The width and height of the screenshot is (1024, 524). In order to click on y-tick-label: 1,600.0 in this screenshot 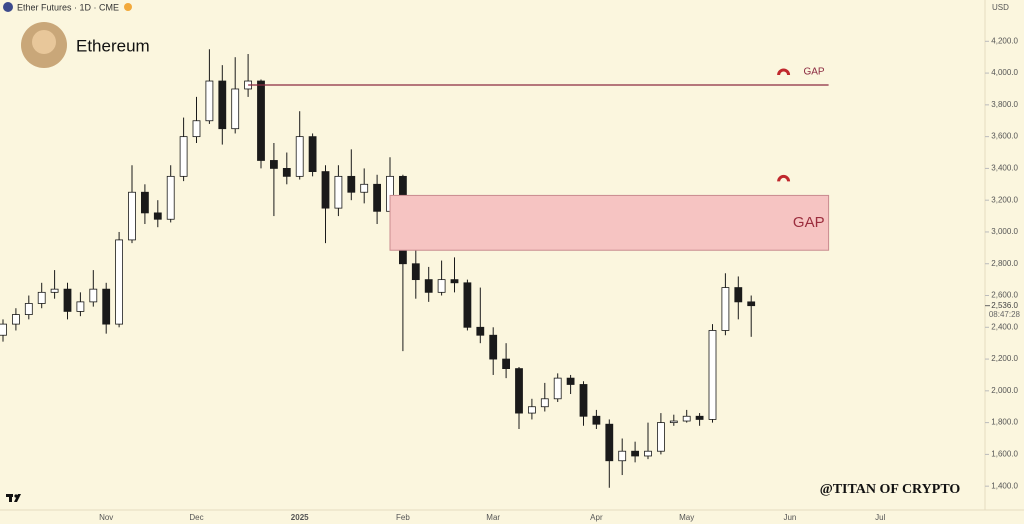, I will do `click(1004, 454)`.